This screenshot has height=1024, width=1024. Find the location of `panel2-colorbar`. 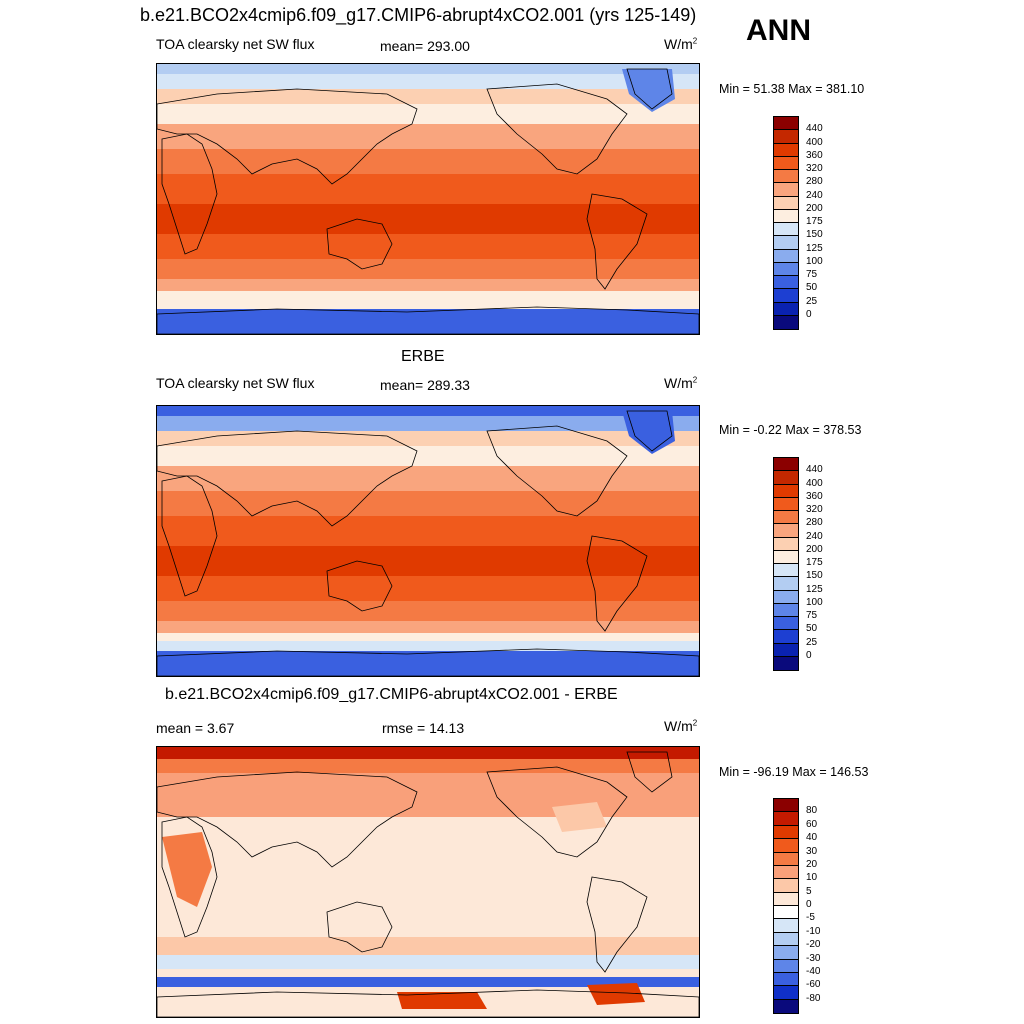

panel2-colorbar is located at coordinates (786, 564).